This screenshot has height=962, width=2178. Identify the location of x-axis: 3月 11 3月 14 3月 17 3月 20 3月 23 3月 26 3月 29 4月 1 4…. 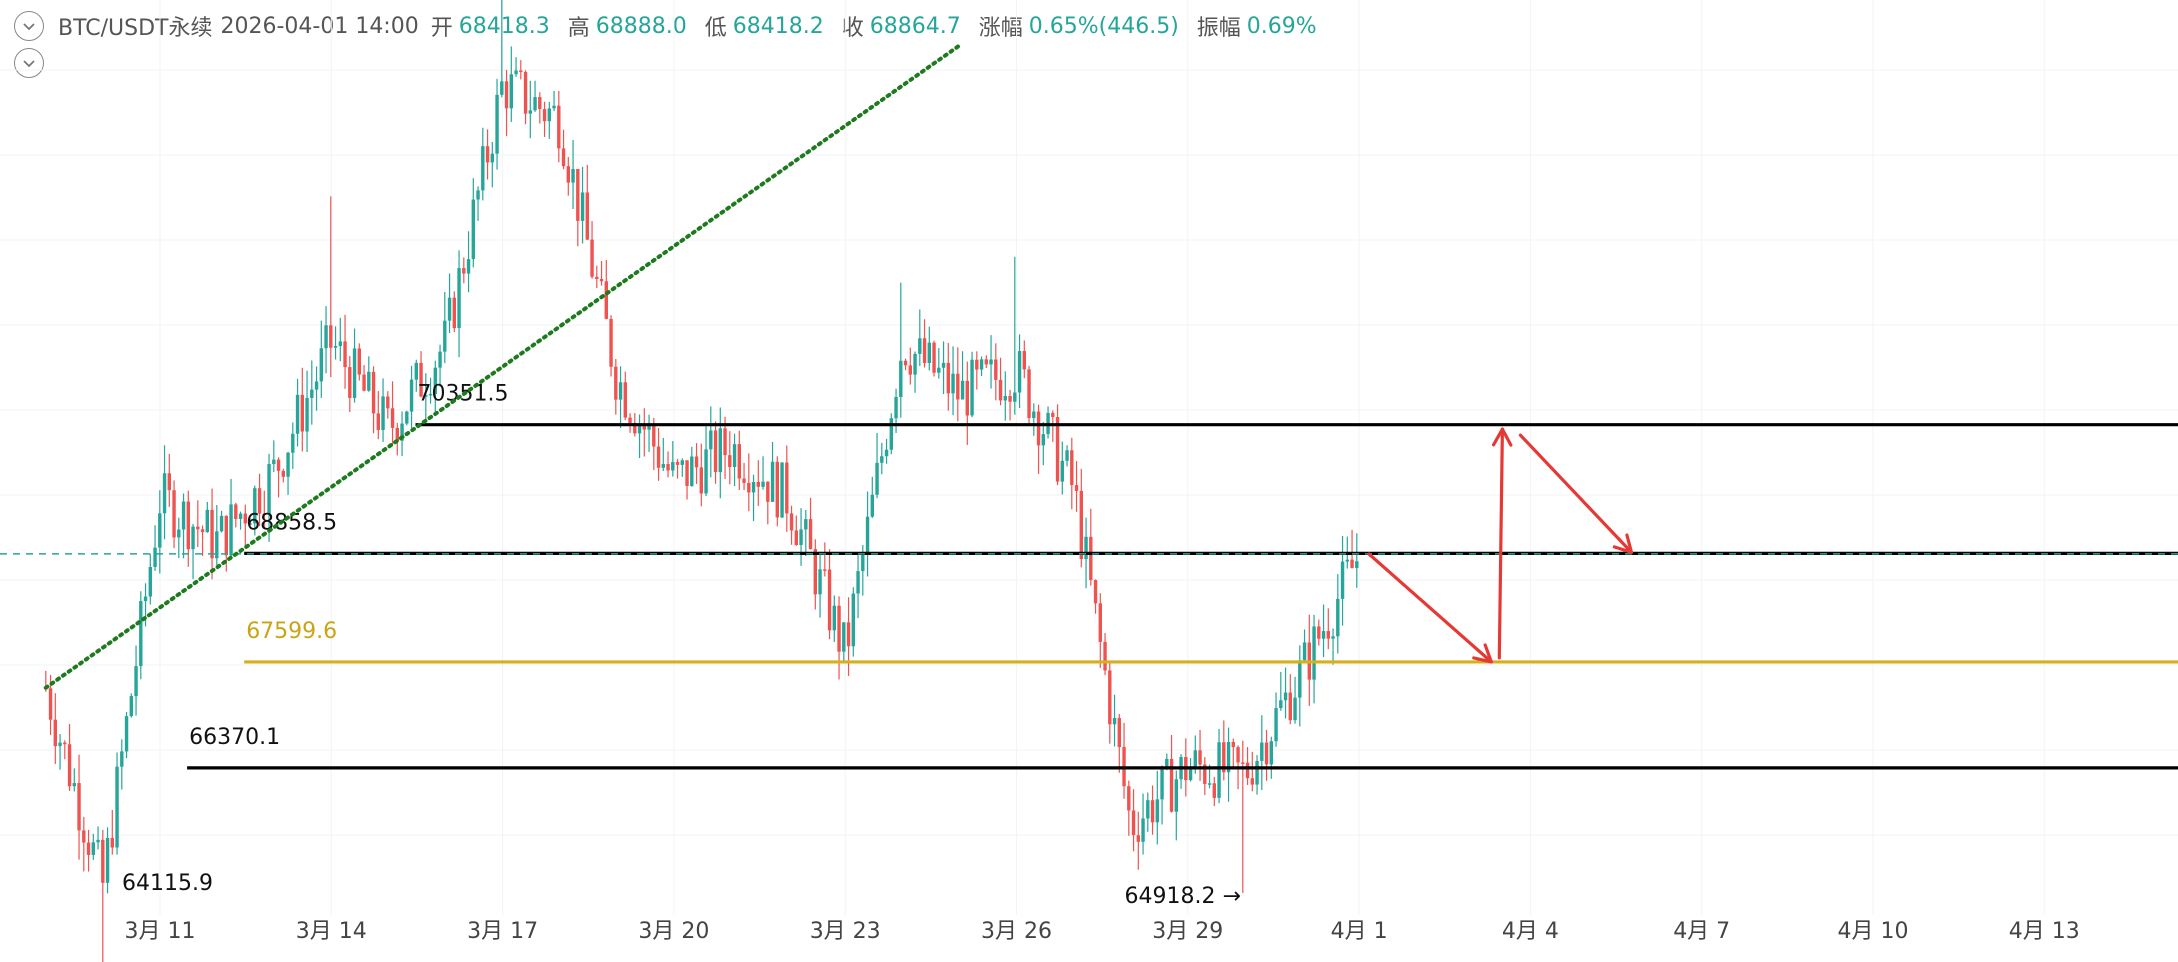
(1102, 931).